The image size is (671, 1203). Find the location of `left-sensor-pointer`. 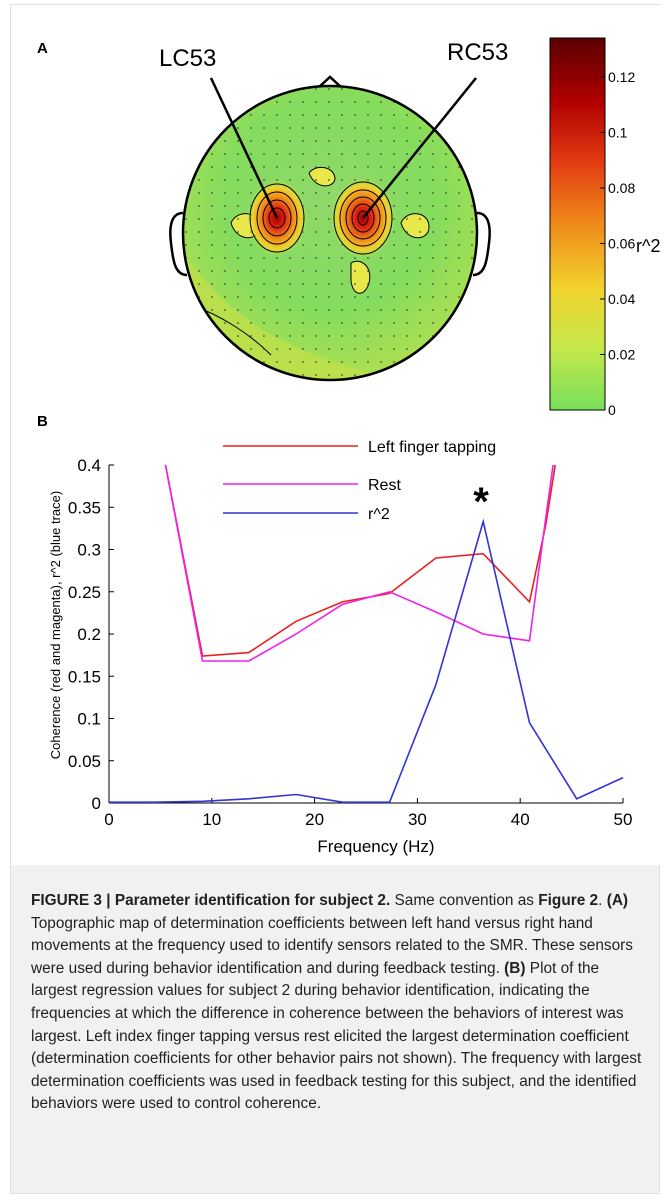

left-sensor-pointer is located at coordinates (244, 148).